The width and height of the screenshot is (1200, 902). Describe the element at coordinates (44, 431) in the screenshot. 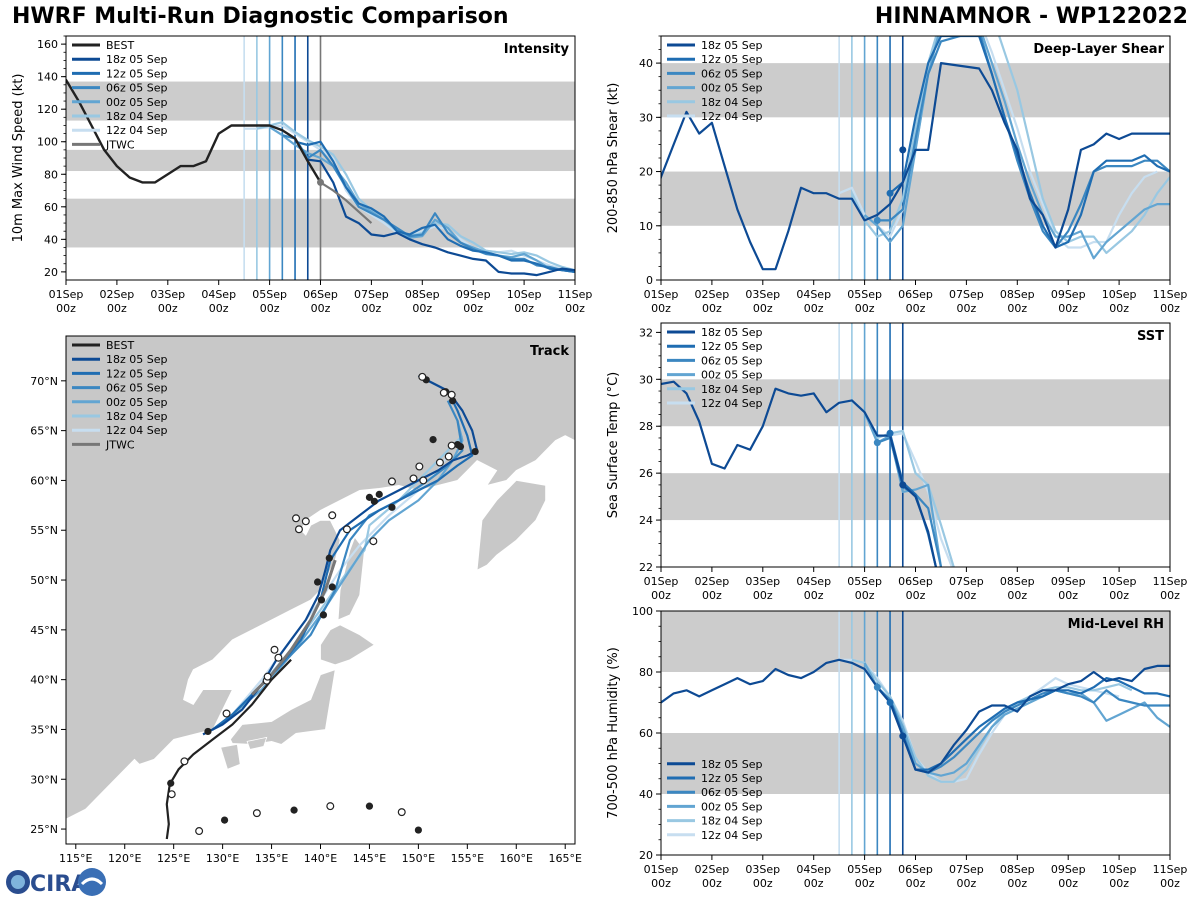

I see `track-ytick-label: 65°N` at that location.